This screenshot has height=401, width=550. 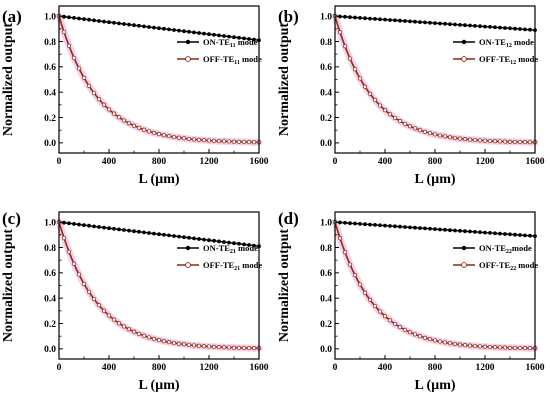 What do you see at coordinates (509, 252) in the screenshot?
I see `legend-subscript: 22` at bounding box center [509, 252].